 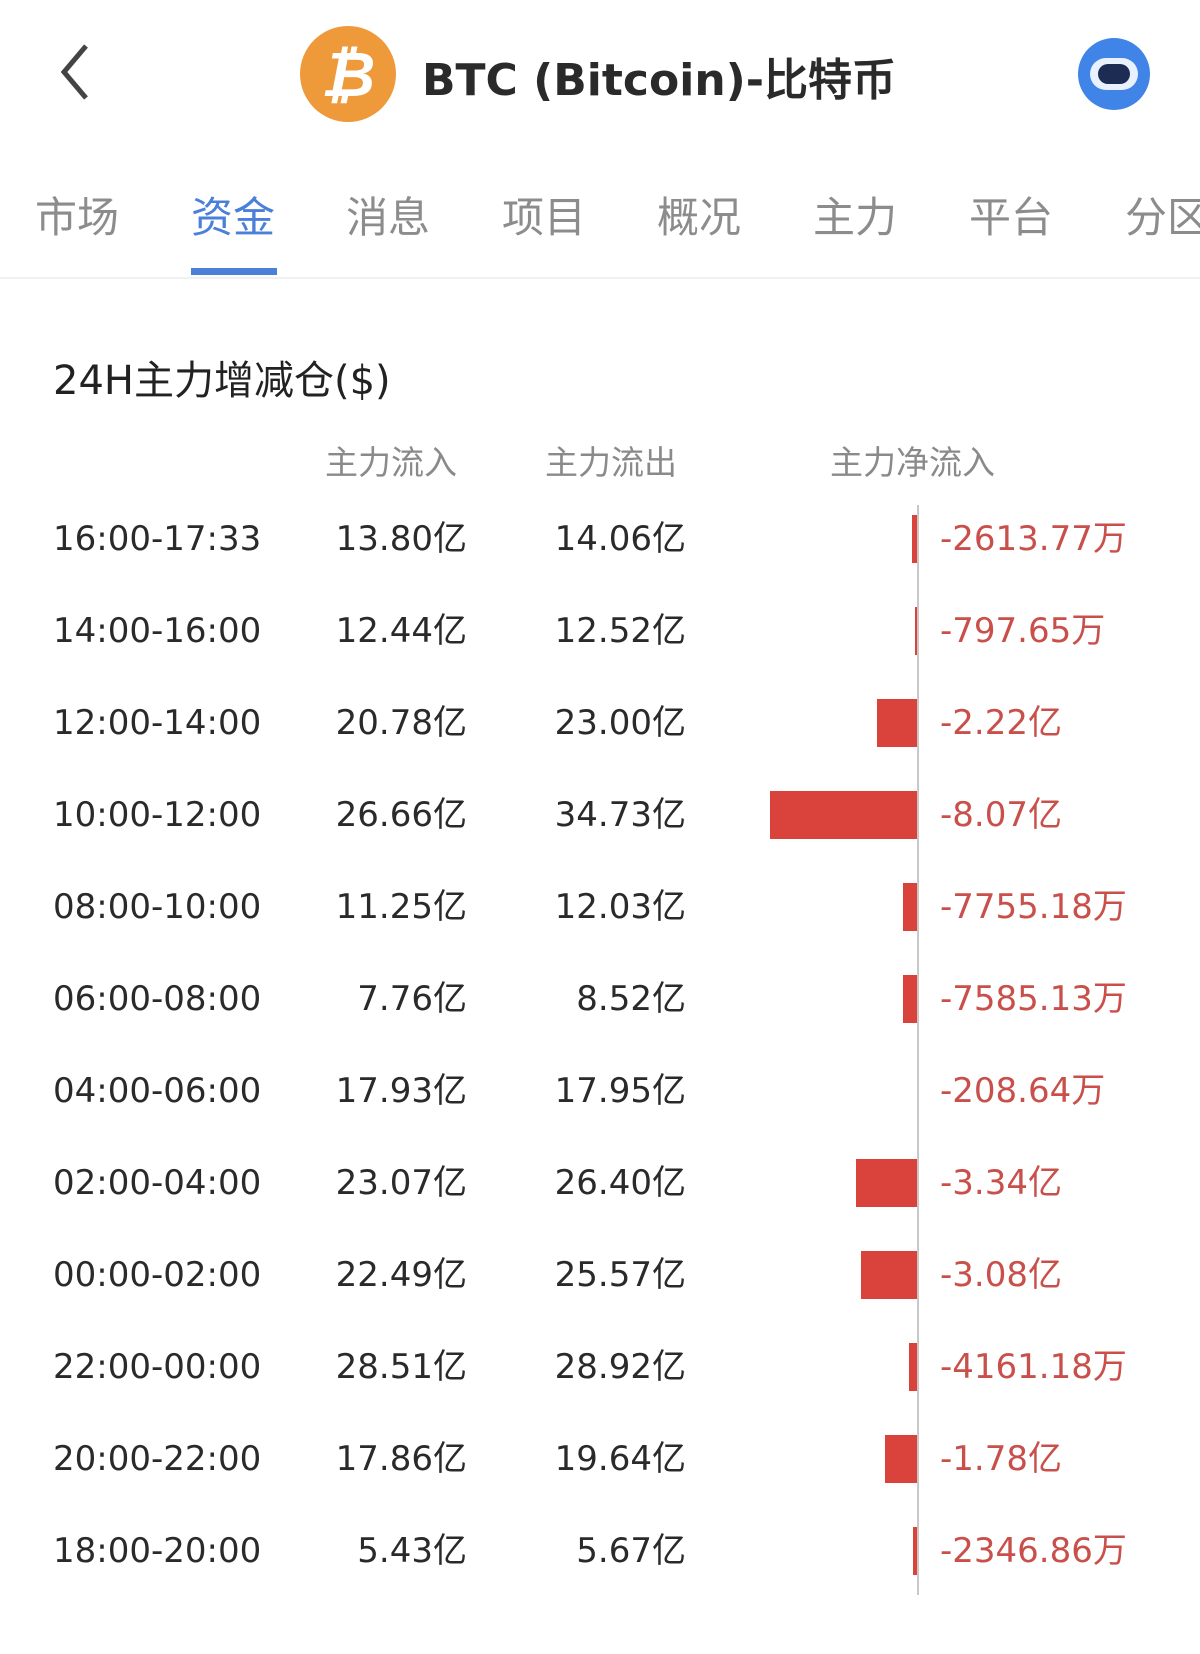 I want to click on cell-net: -2.22亿, so click(x=1001, y=723).